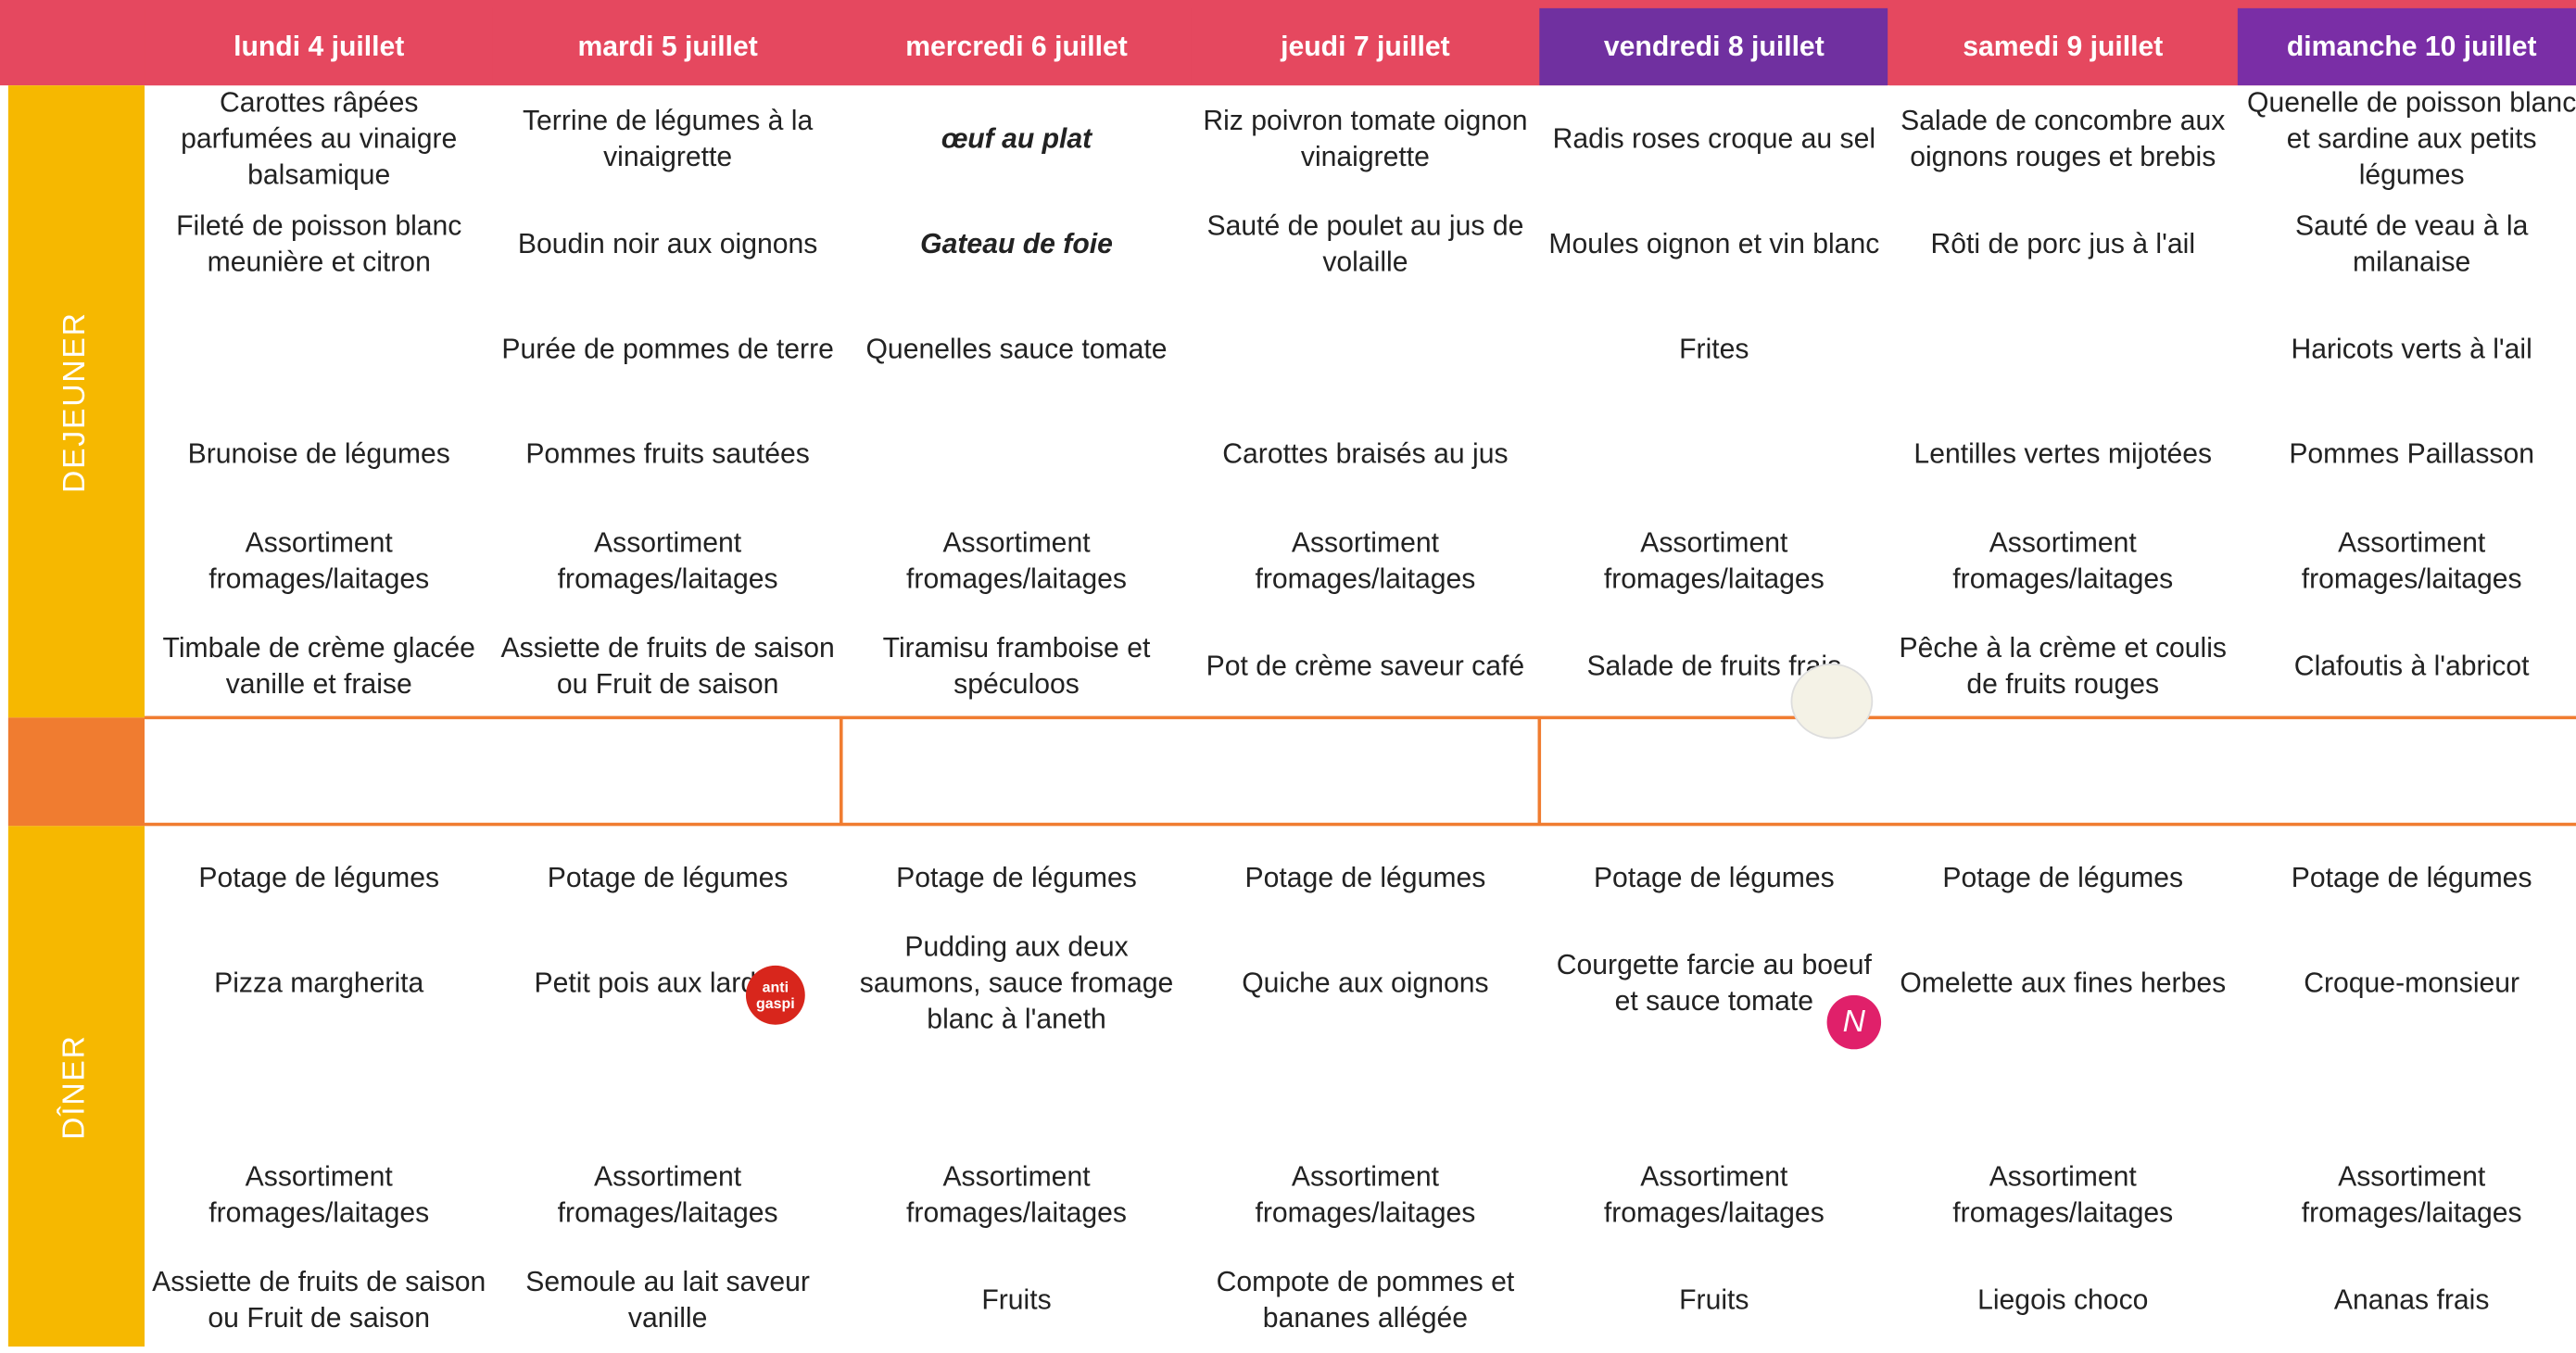  Describe the element at coordinates (1366, 1300) in the screenshot. I see `menu-item: Compote de pommes et bananes allégée` at that location.